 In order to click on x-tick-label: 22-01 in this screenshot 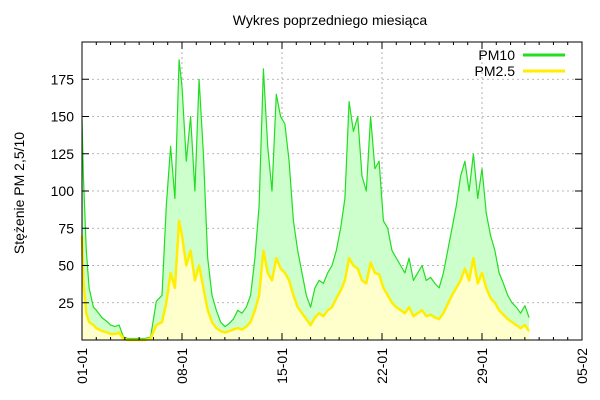, I will do `click(382, 366)`.